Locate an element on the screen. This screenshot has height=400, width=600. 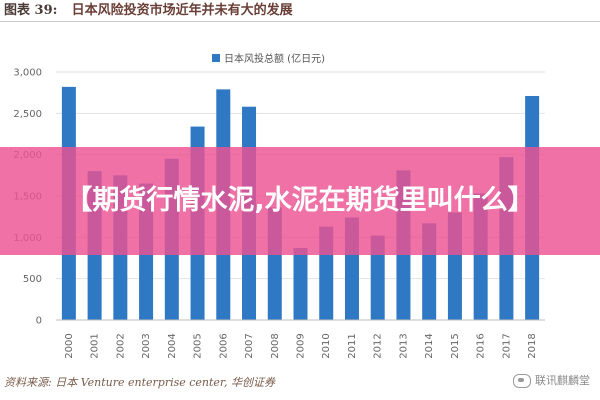
y-tick-label: 3,000 is located at coordinates (27, 73).